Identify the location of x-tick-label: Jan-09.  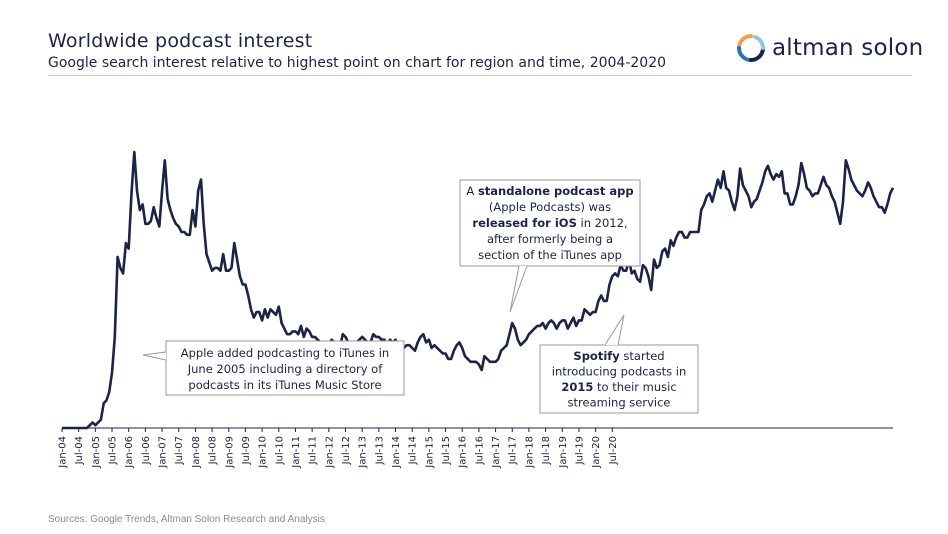
(229, 452).